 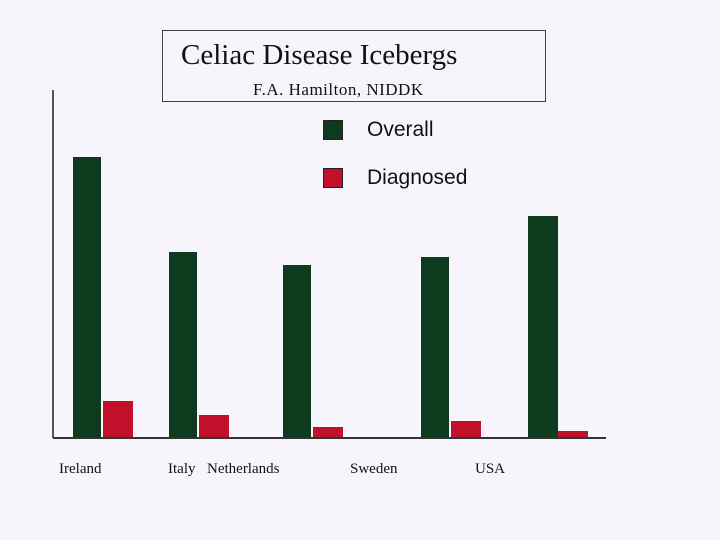 I want to click on x-tick-label-sweden: Sweden, so click(x=374, y=469).